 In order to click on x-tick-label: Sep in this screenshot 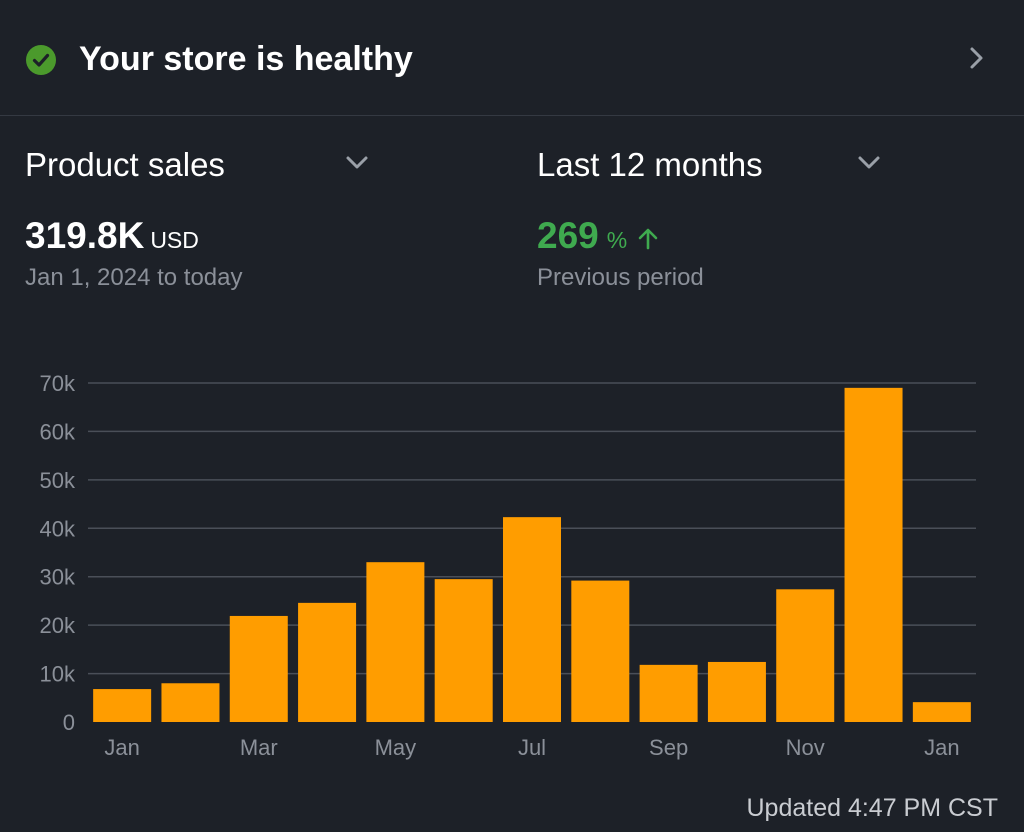, I will do `click(668, 747)`.